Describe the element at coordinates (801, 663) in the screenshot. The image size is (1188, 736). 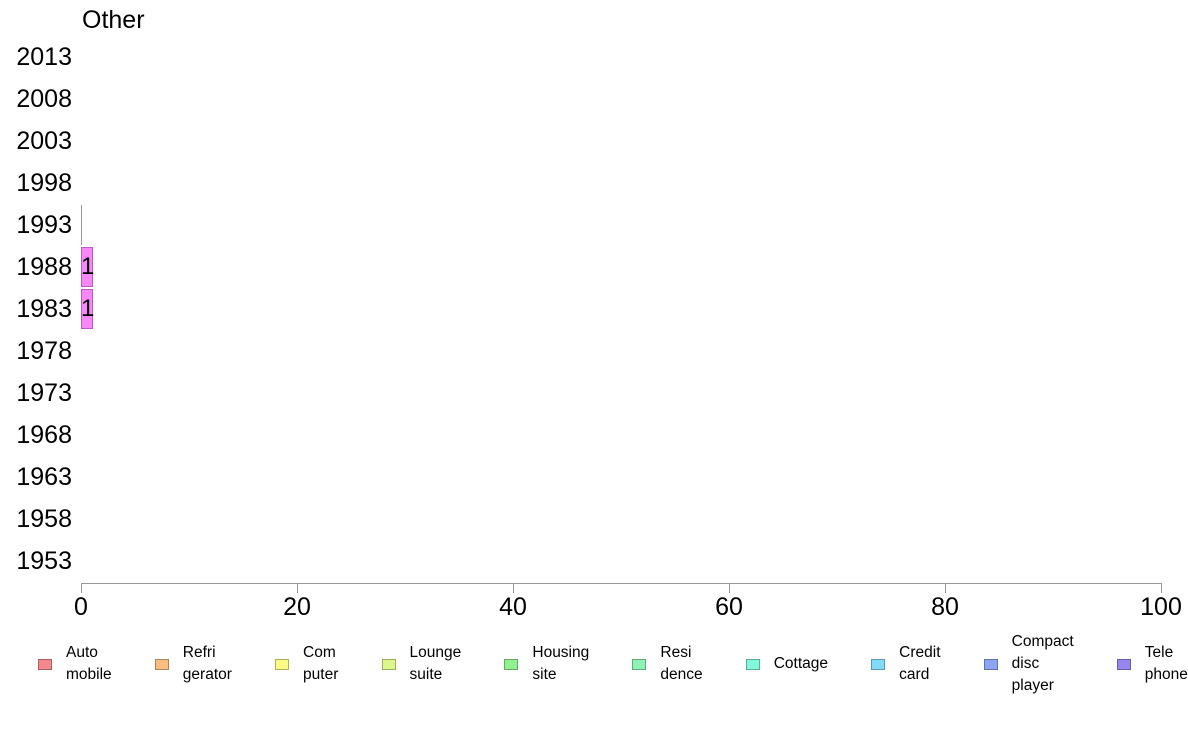
I see `legend-label: Cottage` at that location.